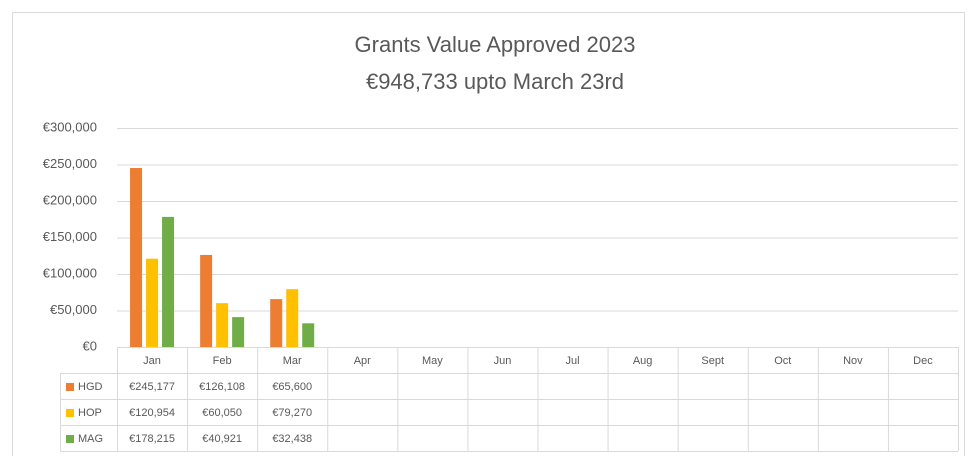 Image resolution: width=969 pixels, height=456 pixels. What do you see at coordinates (90, 439) in the screenshot?
I see `legend-label: MAG` at bounding box center [90, 439].